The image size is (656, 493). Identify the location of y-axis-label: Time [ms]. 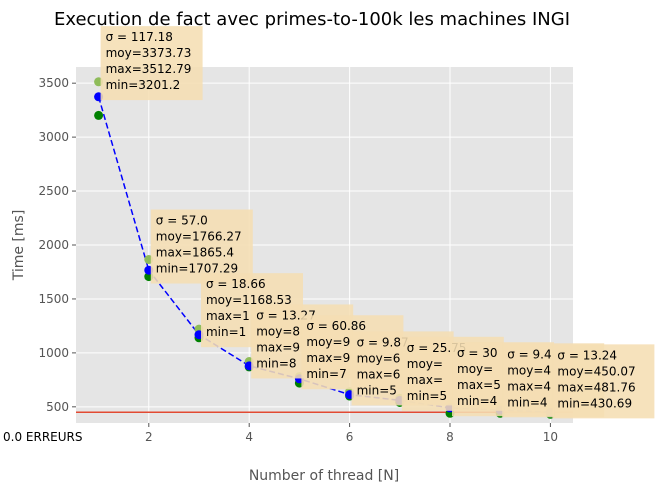
(19, 246).